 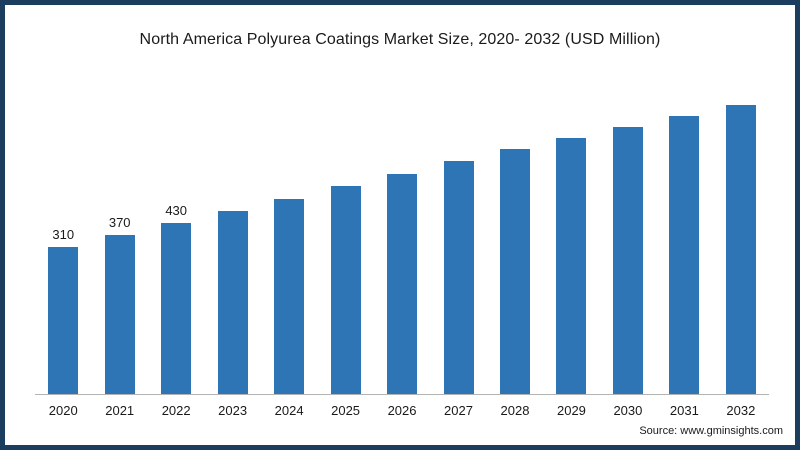 What do you see at coordinates (63, 234) in the screenshot?
I see `bar-value-label: 310` at bounding box center [63, 234].